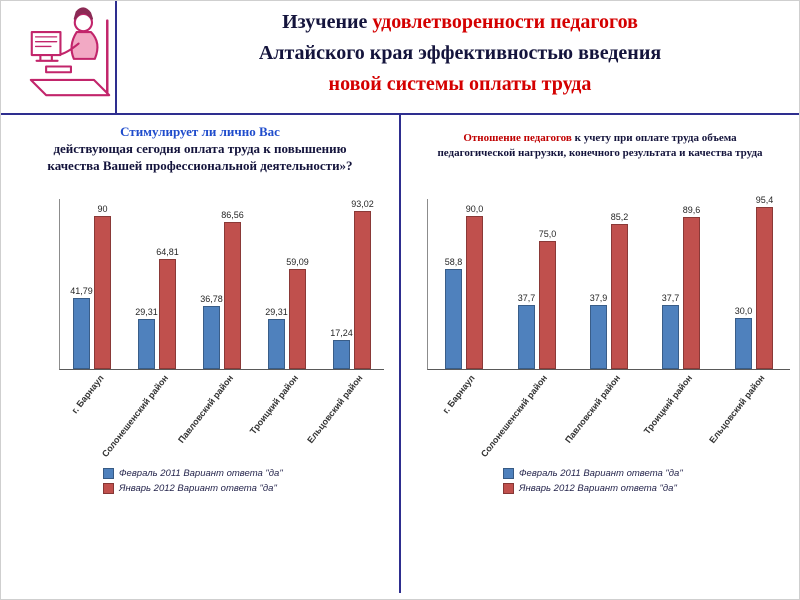 The width and height of the screenshot is (800, 600). What do you see at coordinates (167, 252) in the screenshot?
I see `value-label: 64,81` at bounding box center [167, 252].